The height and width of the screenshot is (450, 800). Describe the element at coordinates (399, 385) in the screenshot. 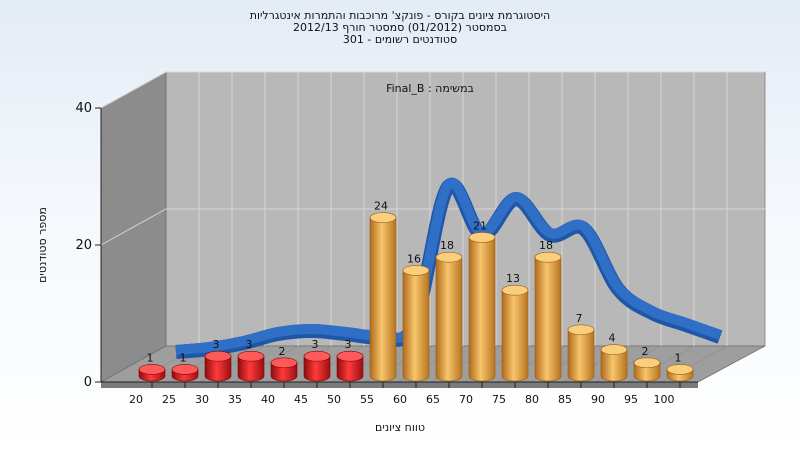

I see `chart-floor-edge` at that location.